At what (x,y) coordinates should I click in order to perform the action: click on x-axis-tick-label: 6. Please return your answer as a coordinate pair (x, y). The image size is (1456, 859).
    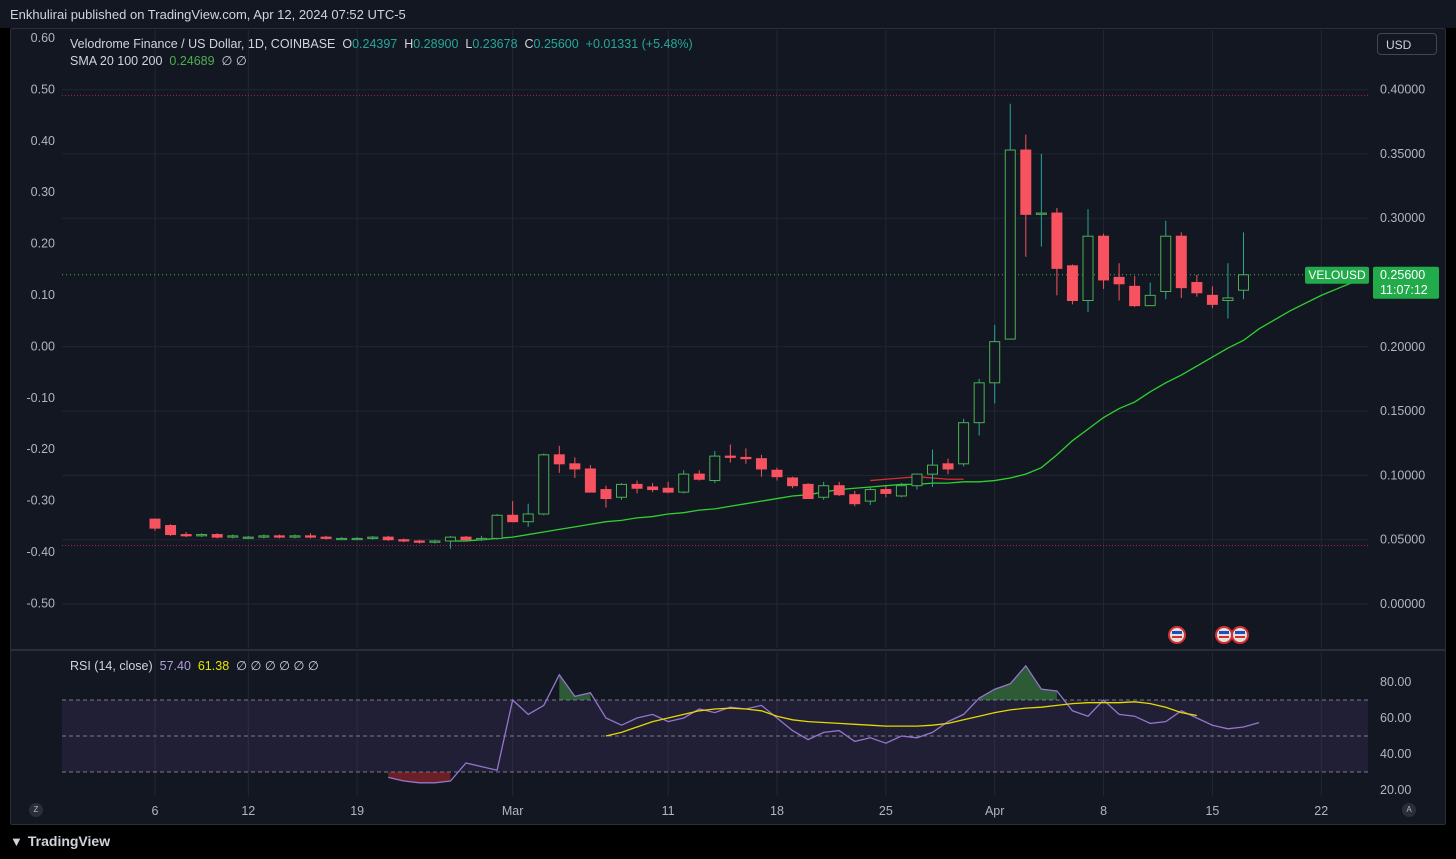
    Looking at the image, I should click on (155, 811).